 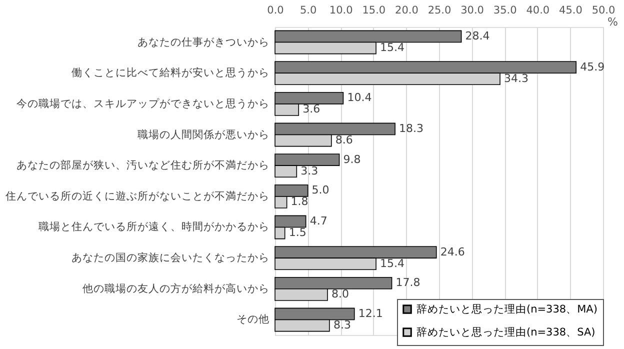 What do you see at coordinates (506, 331) in the screenshot?
I see `legend-label: 辞めたいと思った理由(n=338、SA)` at bounding box center [506, 331].